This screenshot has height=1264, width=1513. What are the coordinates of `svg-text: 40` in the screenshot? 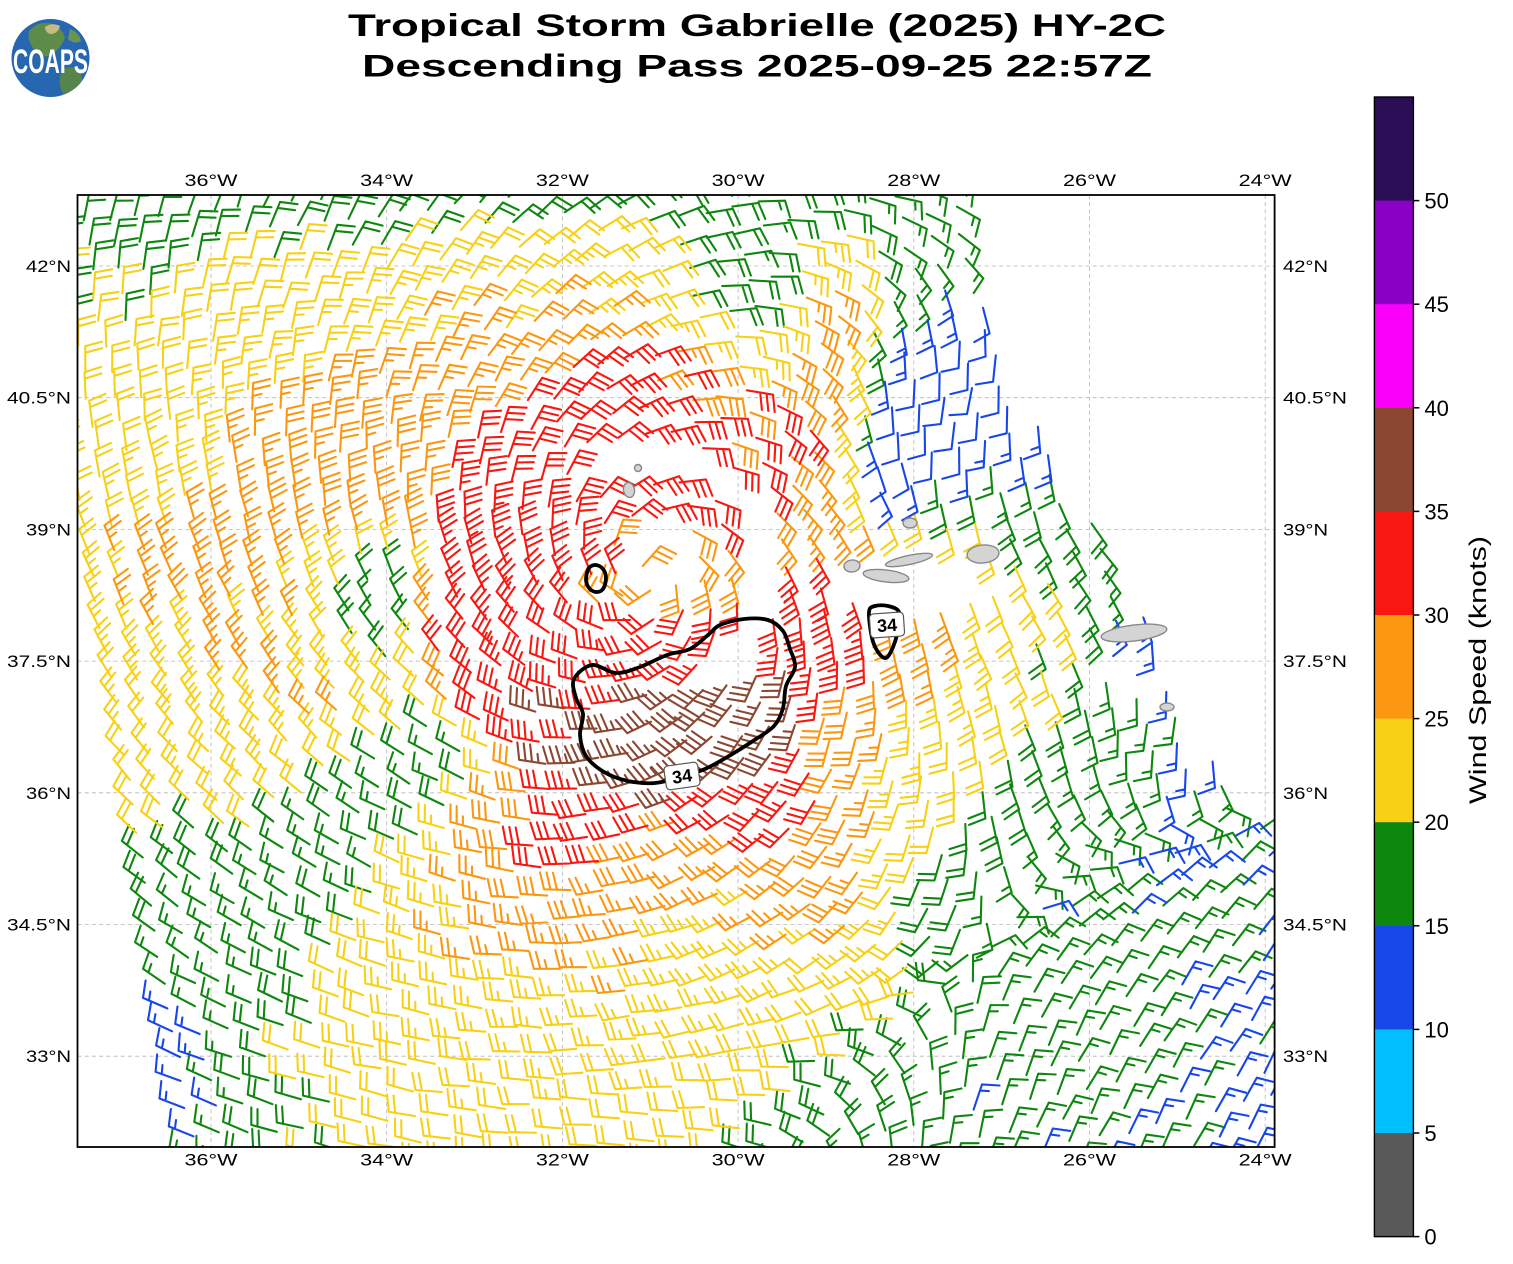 It's located at (1436, 408).